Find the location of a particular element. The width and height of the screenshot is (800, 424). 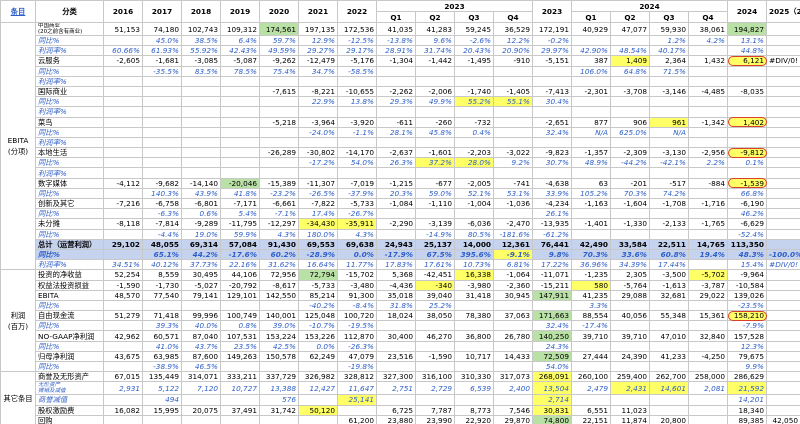

cell: -7.9% is located at coordinates (747, 326).